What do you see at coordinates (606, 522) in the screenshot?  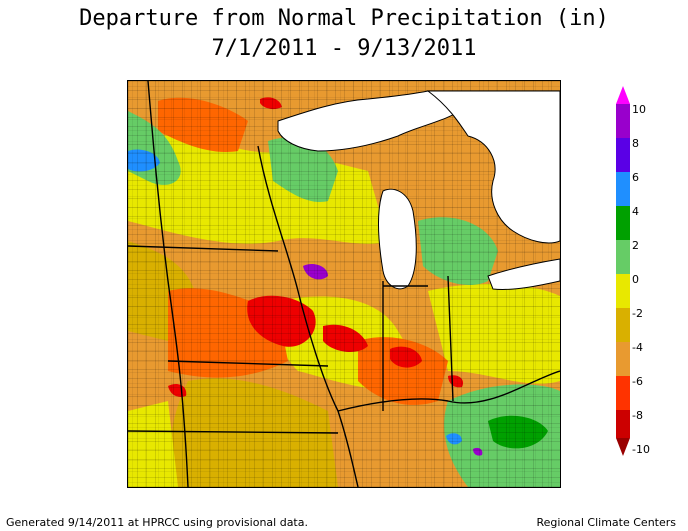 I see `credit-label: Regional Climate Centers` at bounding box center [606, 522].